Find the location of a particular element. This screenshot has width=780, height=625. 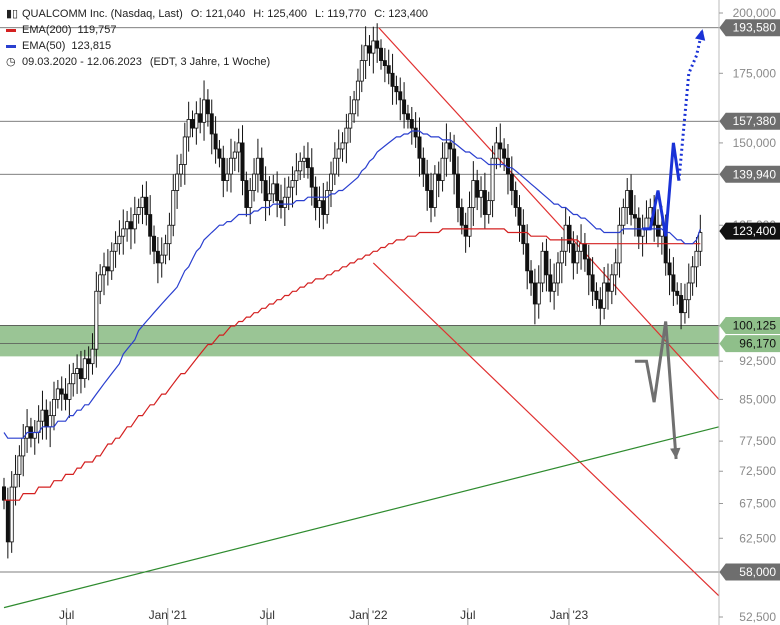

y-tick-label-6: 85,000 is located at coordinates (757, 399).